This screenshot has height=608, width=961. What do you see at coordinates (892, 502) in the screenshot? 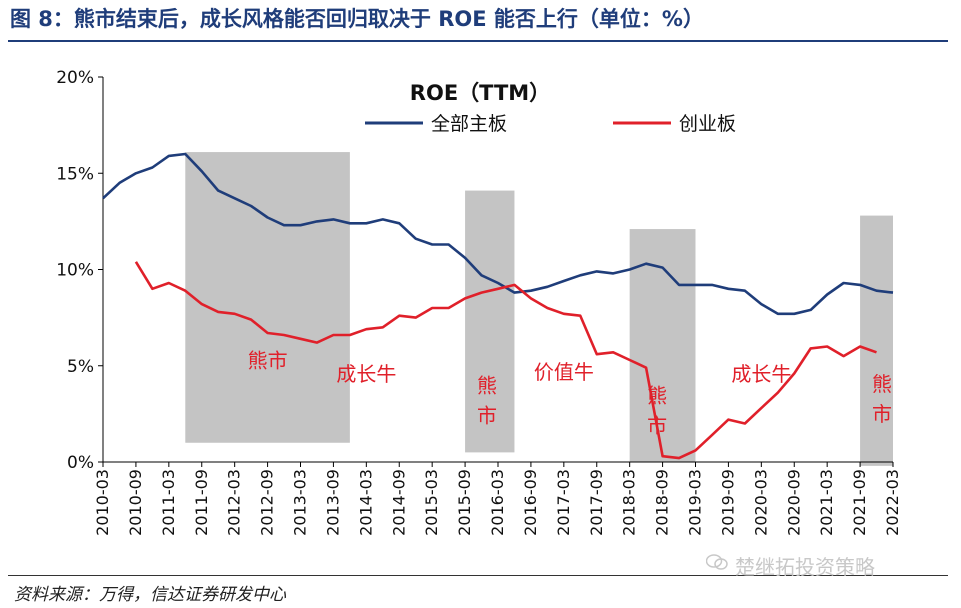
I see `x-tick-label: 2022-03` at bounding box center [892, 502].